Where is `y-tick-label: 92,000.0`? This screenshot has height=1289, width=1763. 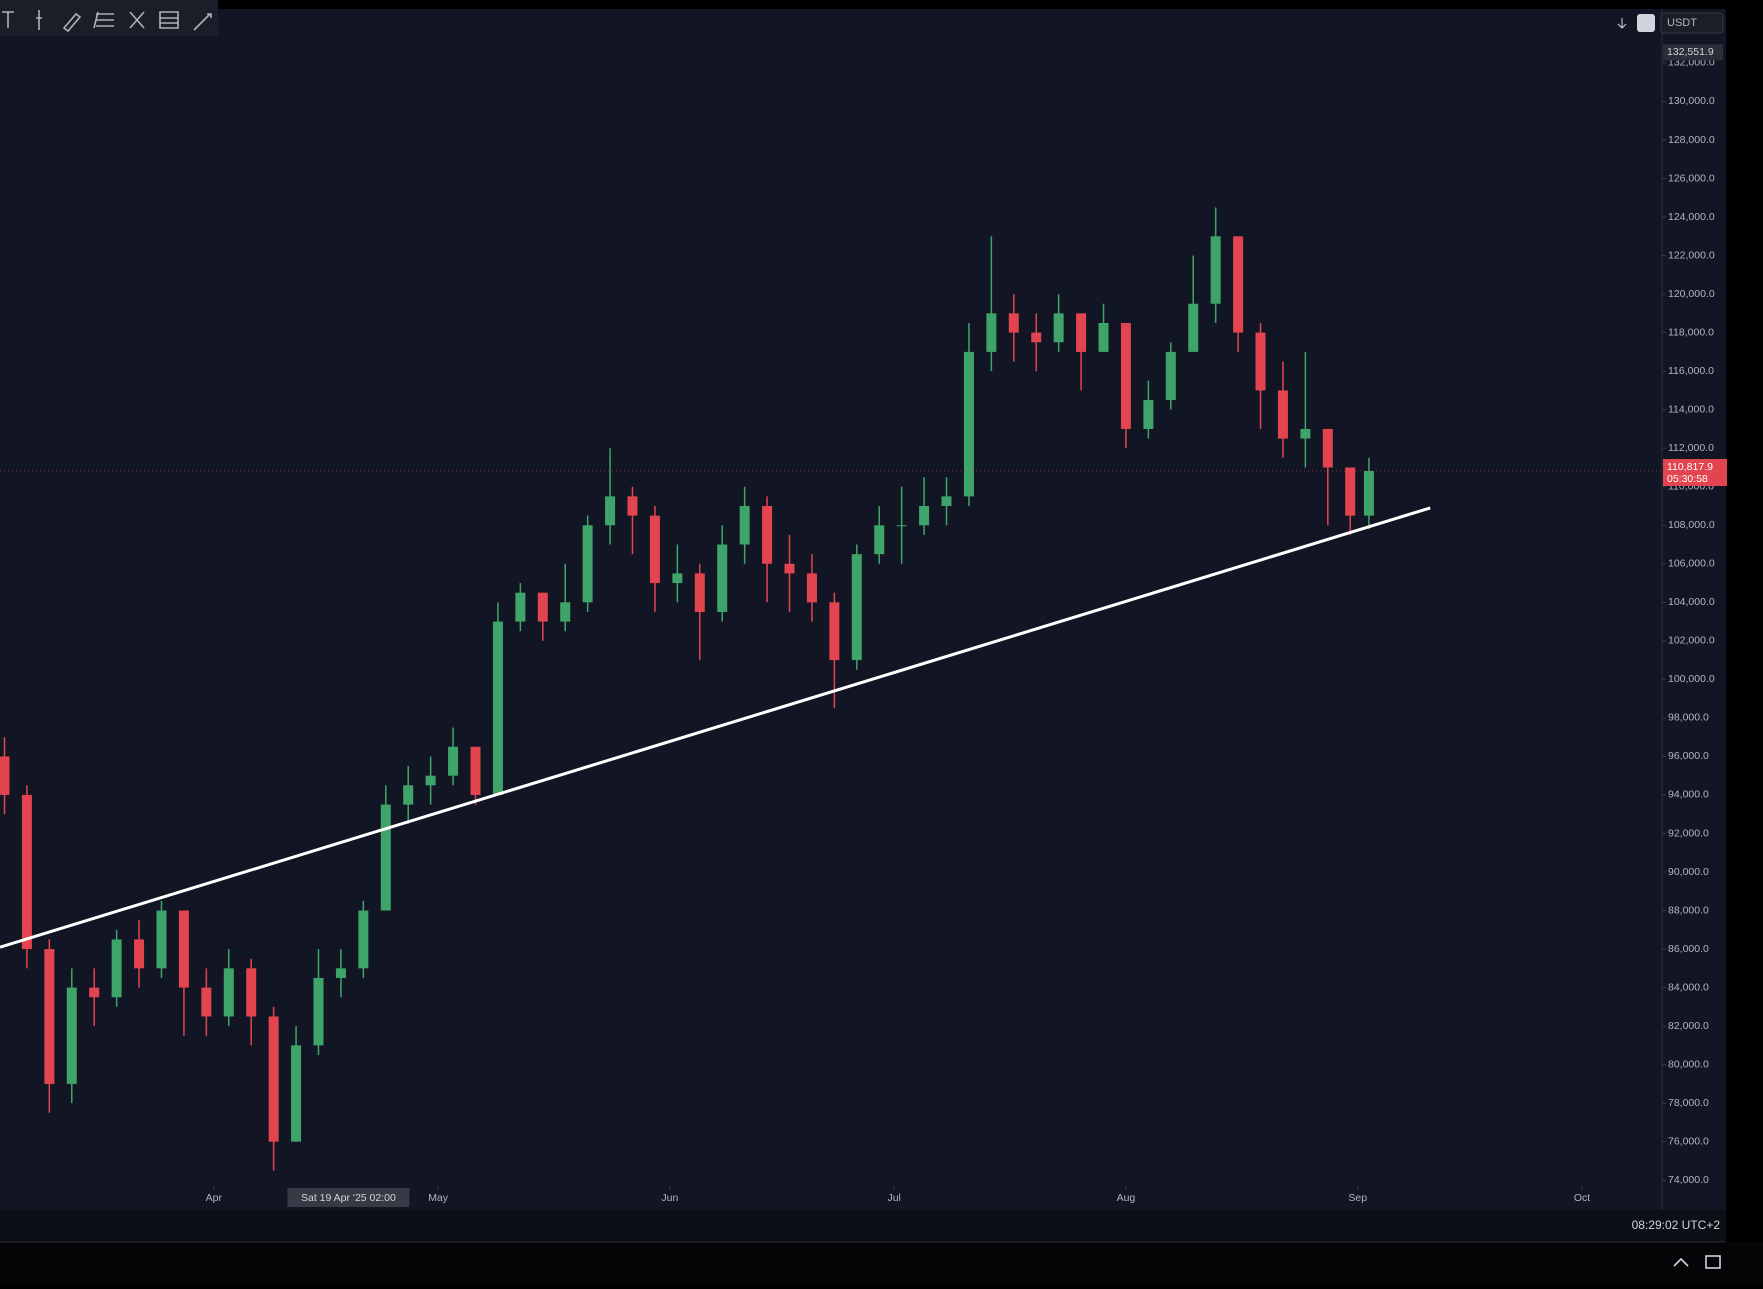 y-tick-label: 92,000.0 is located at coordinates (1688, 833).